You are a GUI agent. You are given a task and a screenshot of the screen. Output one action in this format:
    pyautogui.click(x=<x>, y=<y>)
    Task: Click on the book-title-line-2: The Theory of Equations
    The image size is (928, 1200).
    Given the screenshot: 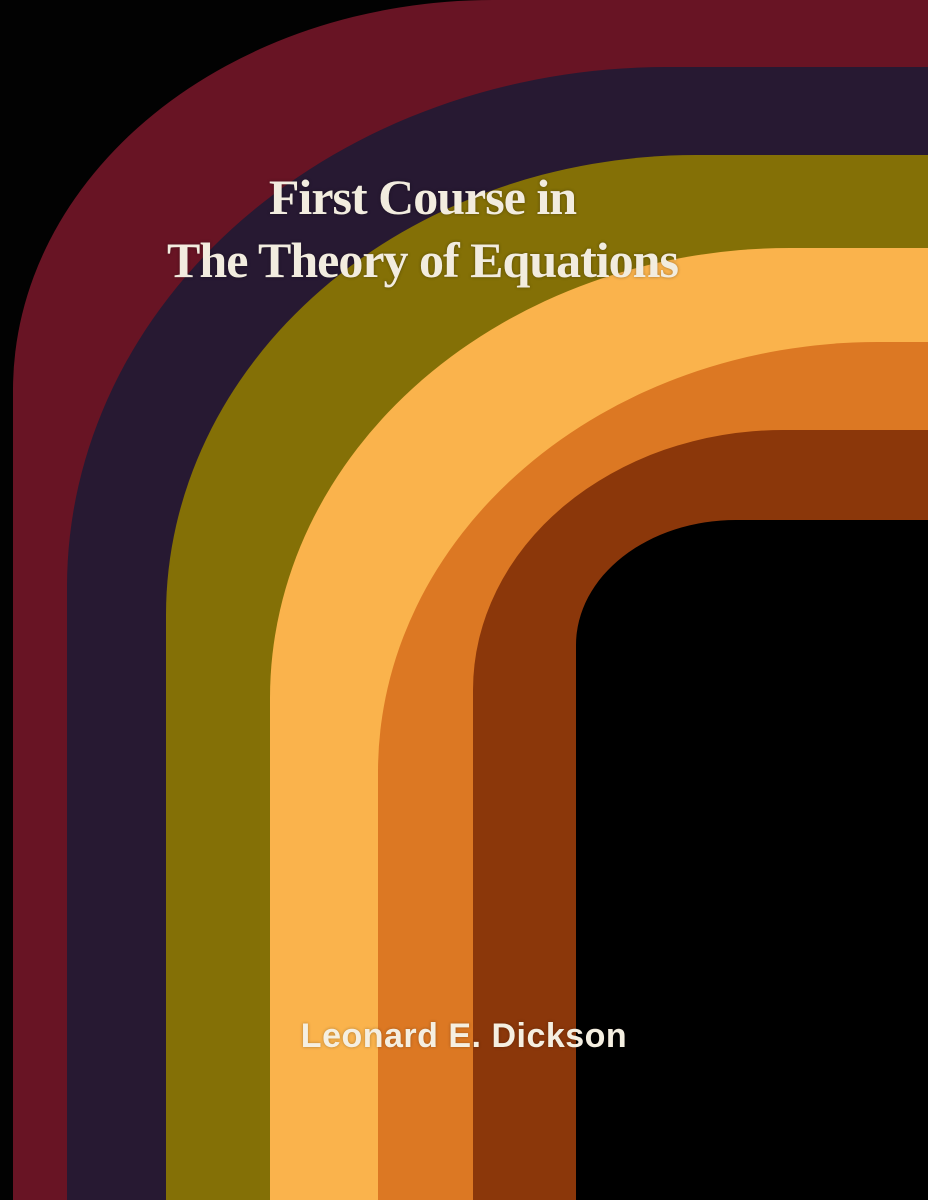 What is the action you would take?
    pyautogui.click(x=423, y=260)
    